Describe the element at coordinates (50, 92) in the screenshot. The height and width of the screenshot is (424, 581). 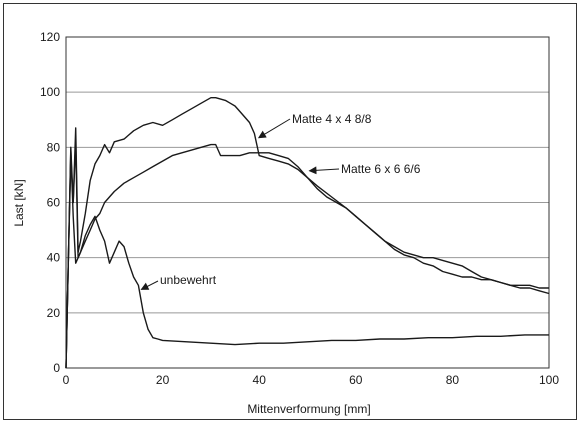
I see `y-tick-label: 100` at that location.